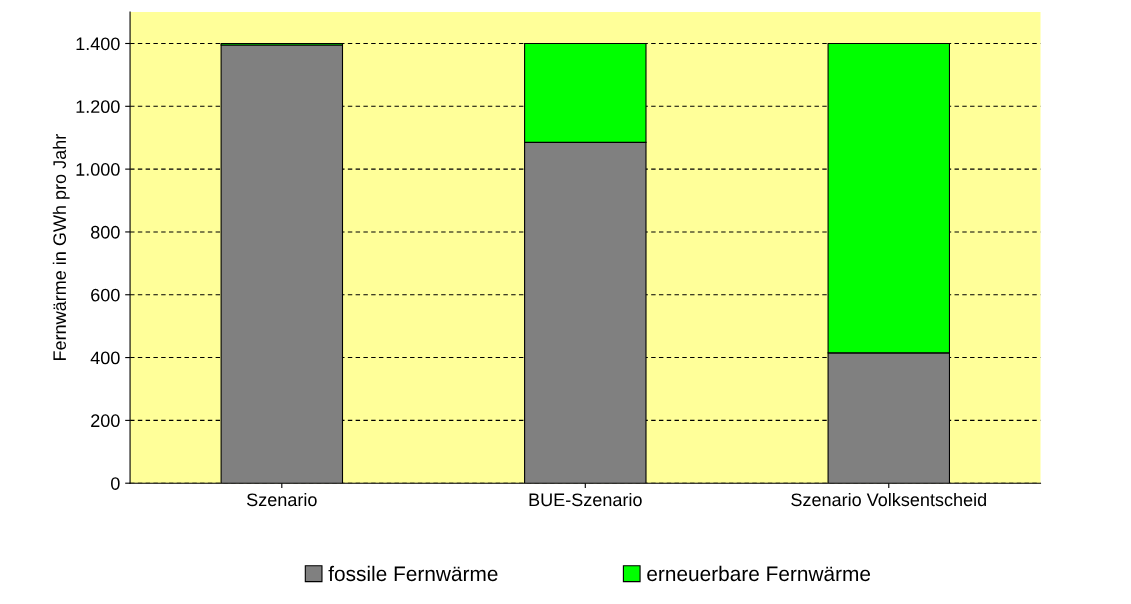 The image size is (1131, 604). Describe the element at coordinates (61, 247) in the screenshot. I see `y-axis-title: Fernwärme in GWh pro Jahr` at that location.